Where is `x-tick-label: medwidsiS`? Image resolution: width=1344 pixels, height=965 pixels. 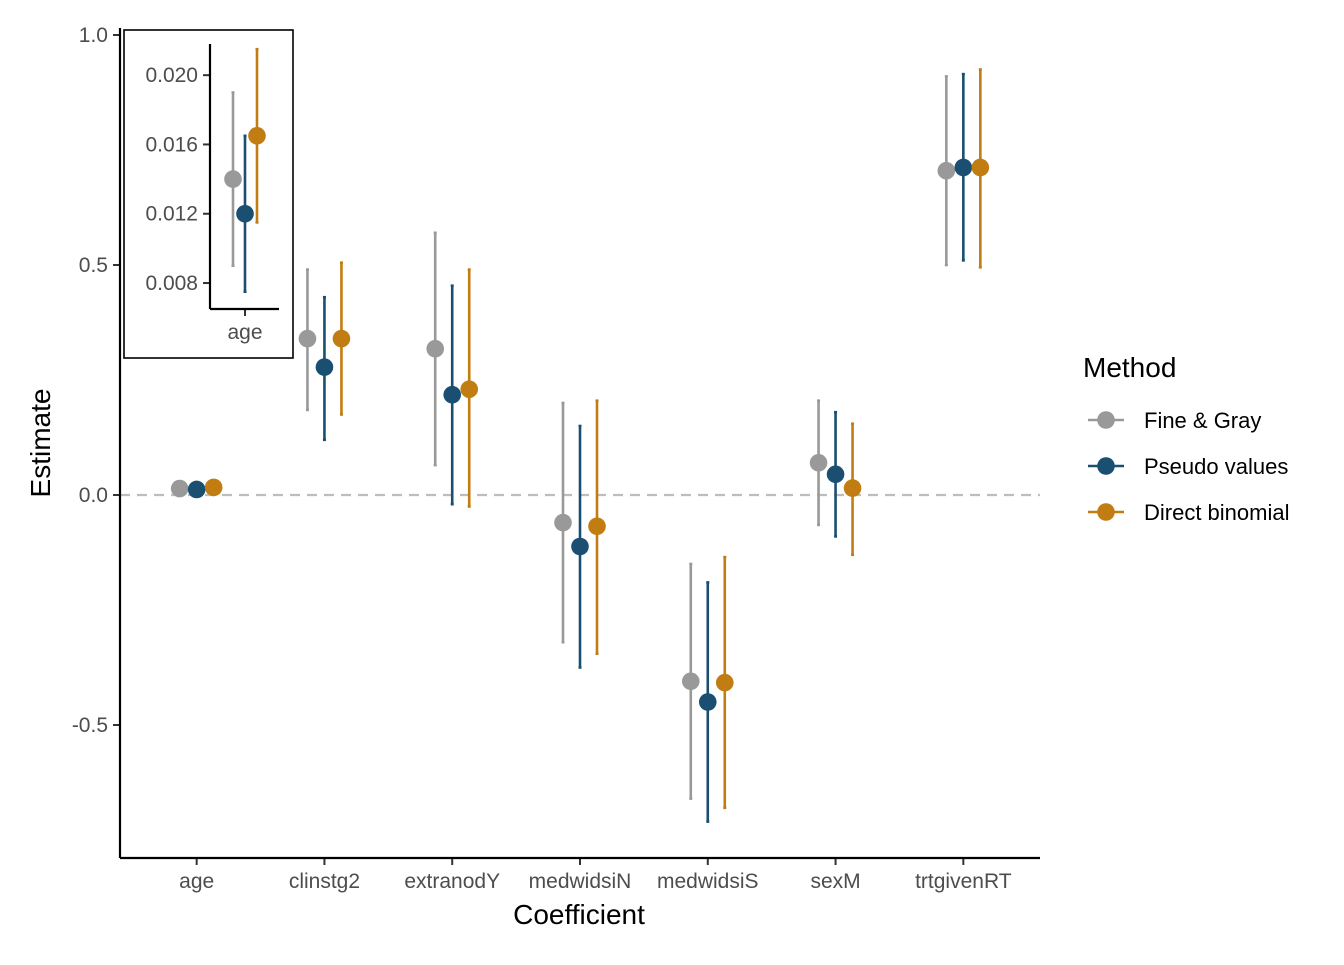
x-tick-label: medwidsiS is located at coordinates (708, 881).